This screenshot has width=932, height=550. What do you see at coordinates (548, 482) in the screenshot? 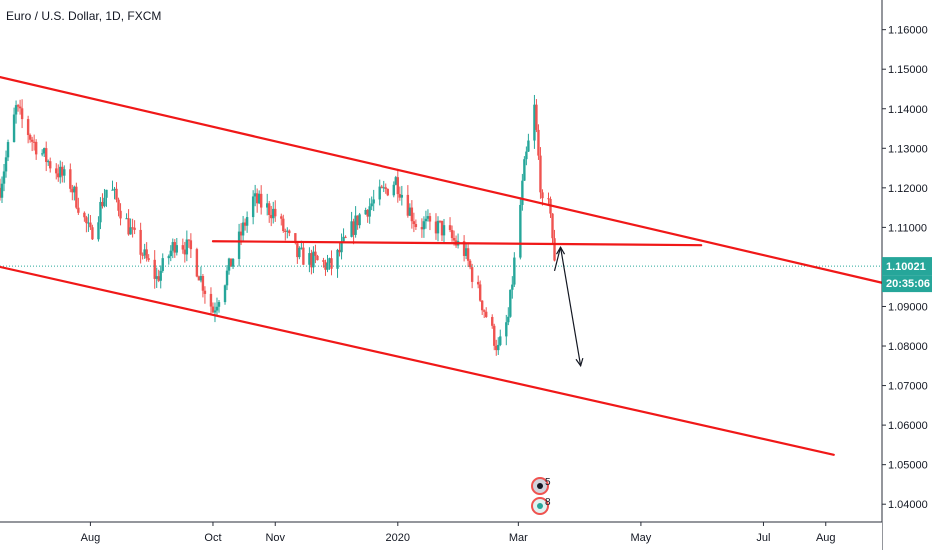
I see `event-count: 5` at bounding box center [548, 482].